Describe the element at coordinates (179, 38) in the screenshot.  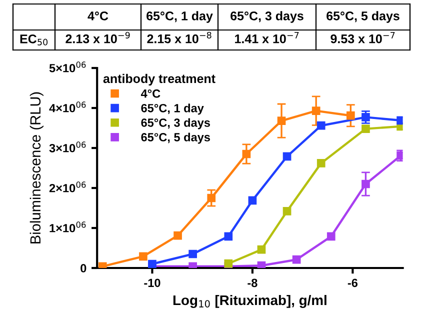
I see `text: 2.15 x 10$^{−8}$` at that location.